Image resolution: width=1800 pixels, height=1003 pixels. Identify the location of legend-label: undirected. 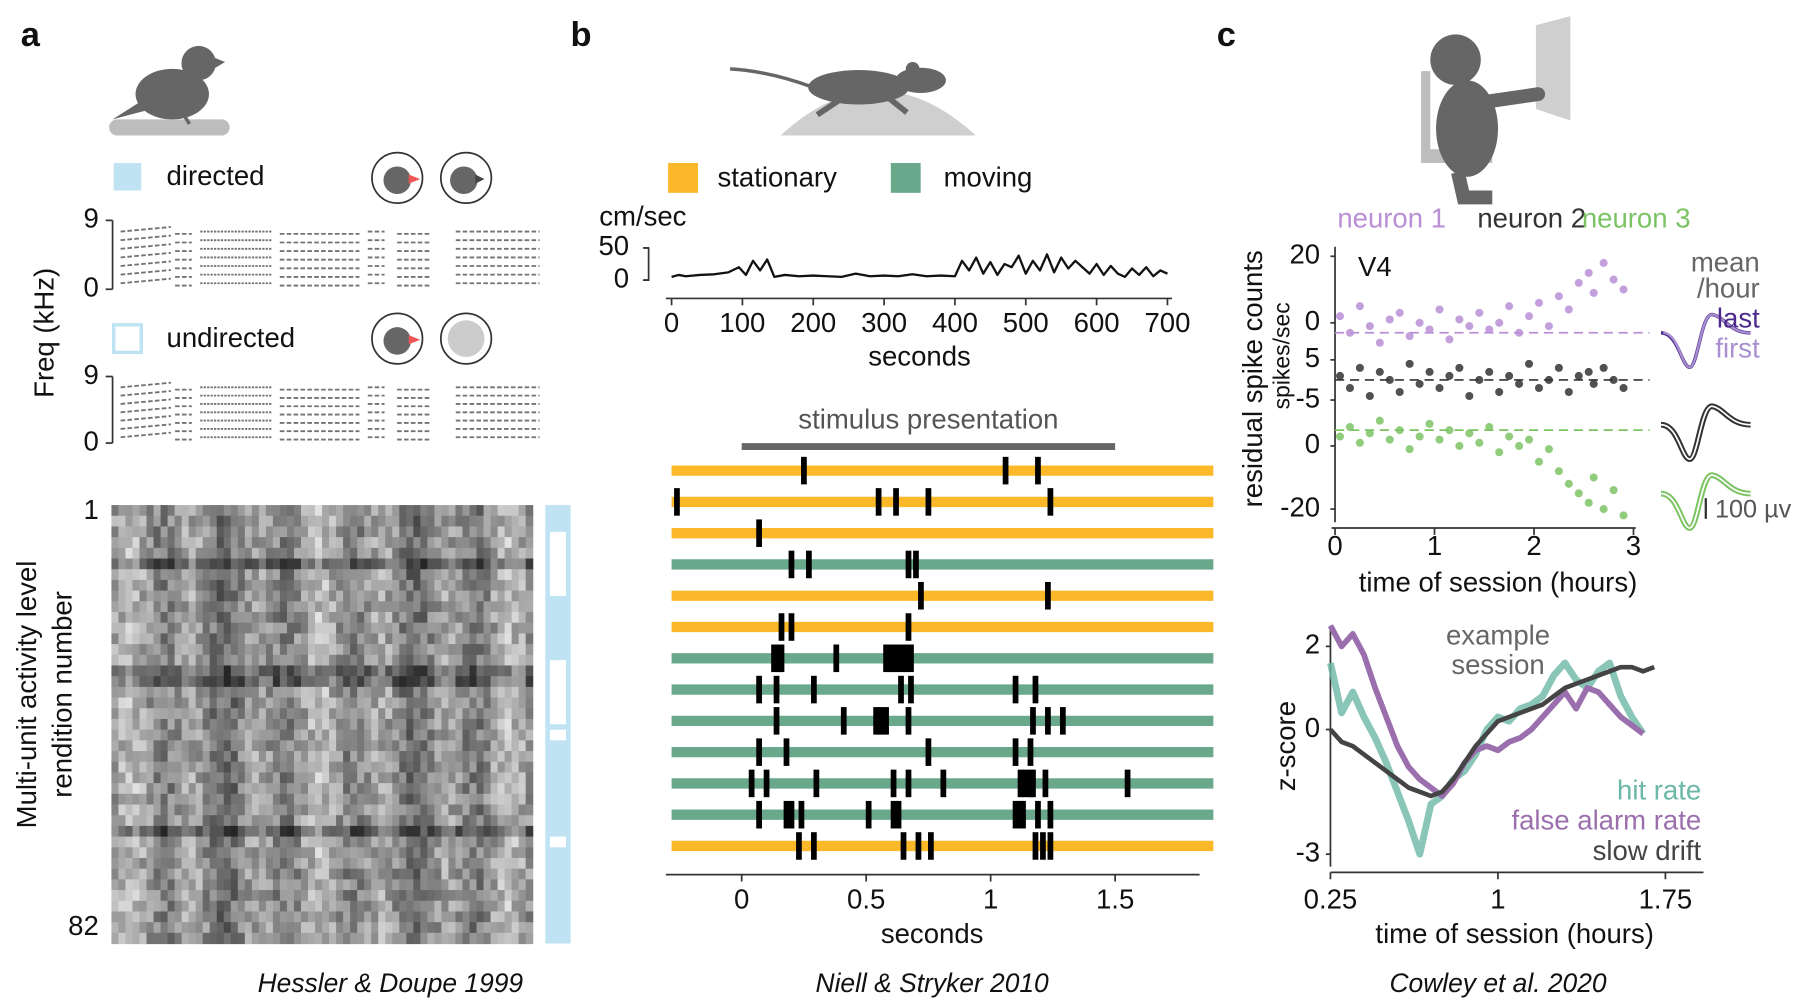
(231, 337).